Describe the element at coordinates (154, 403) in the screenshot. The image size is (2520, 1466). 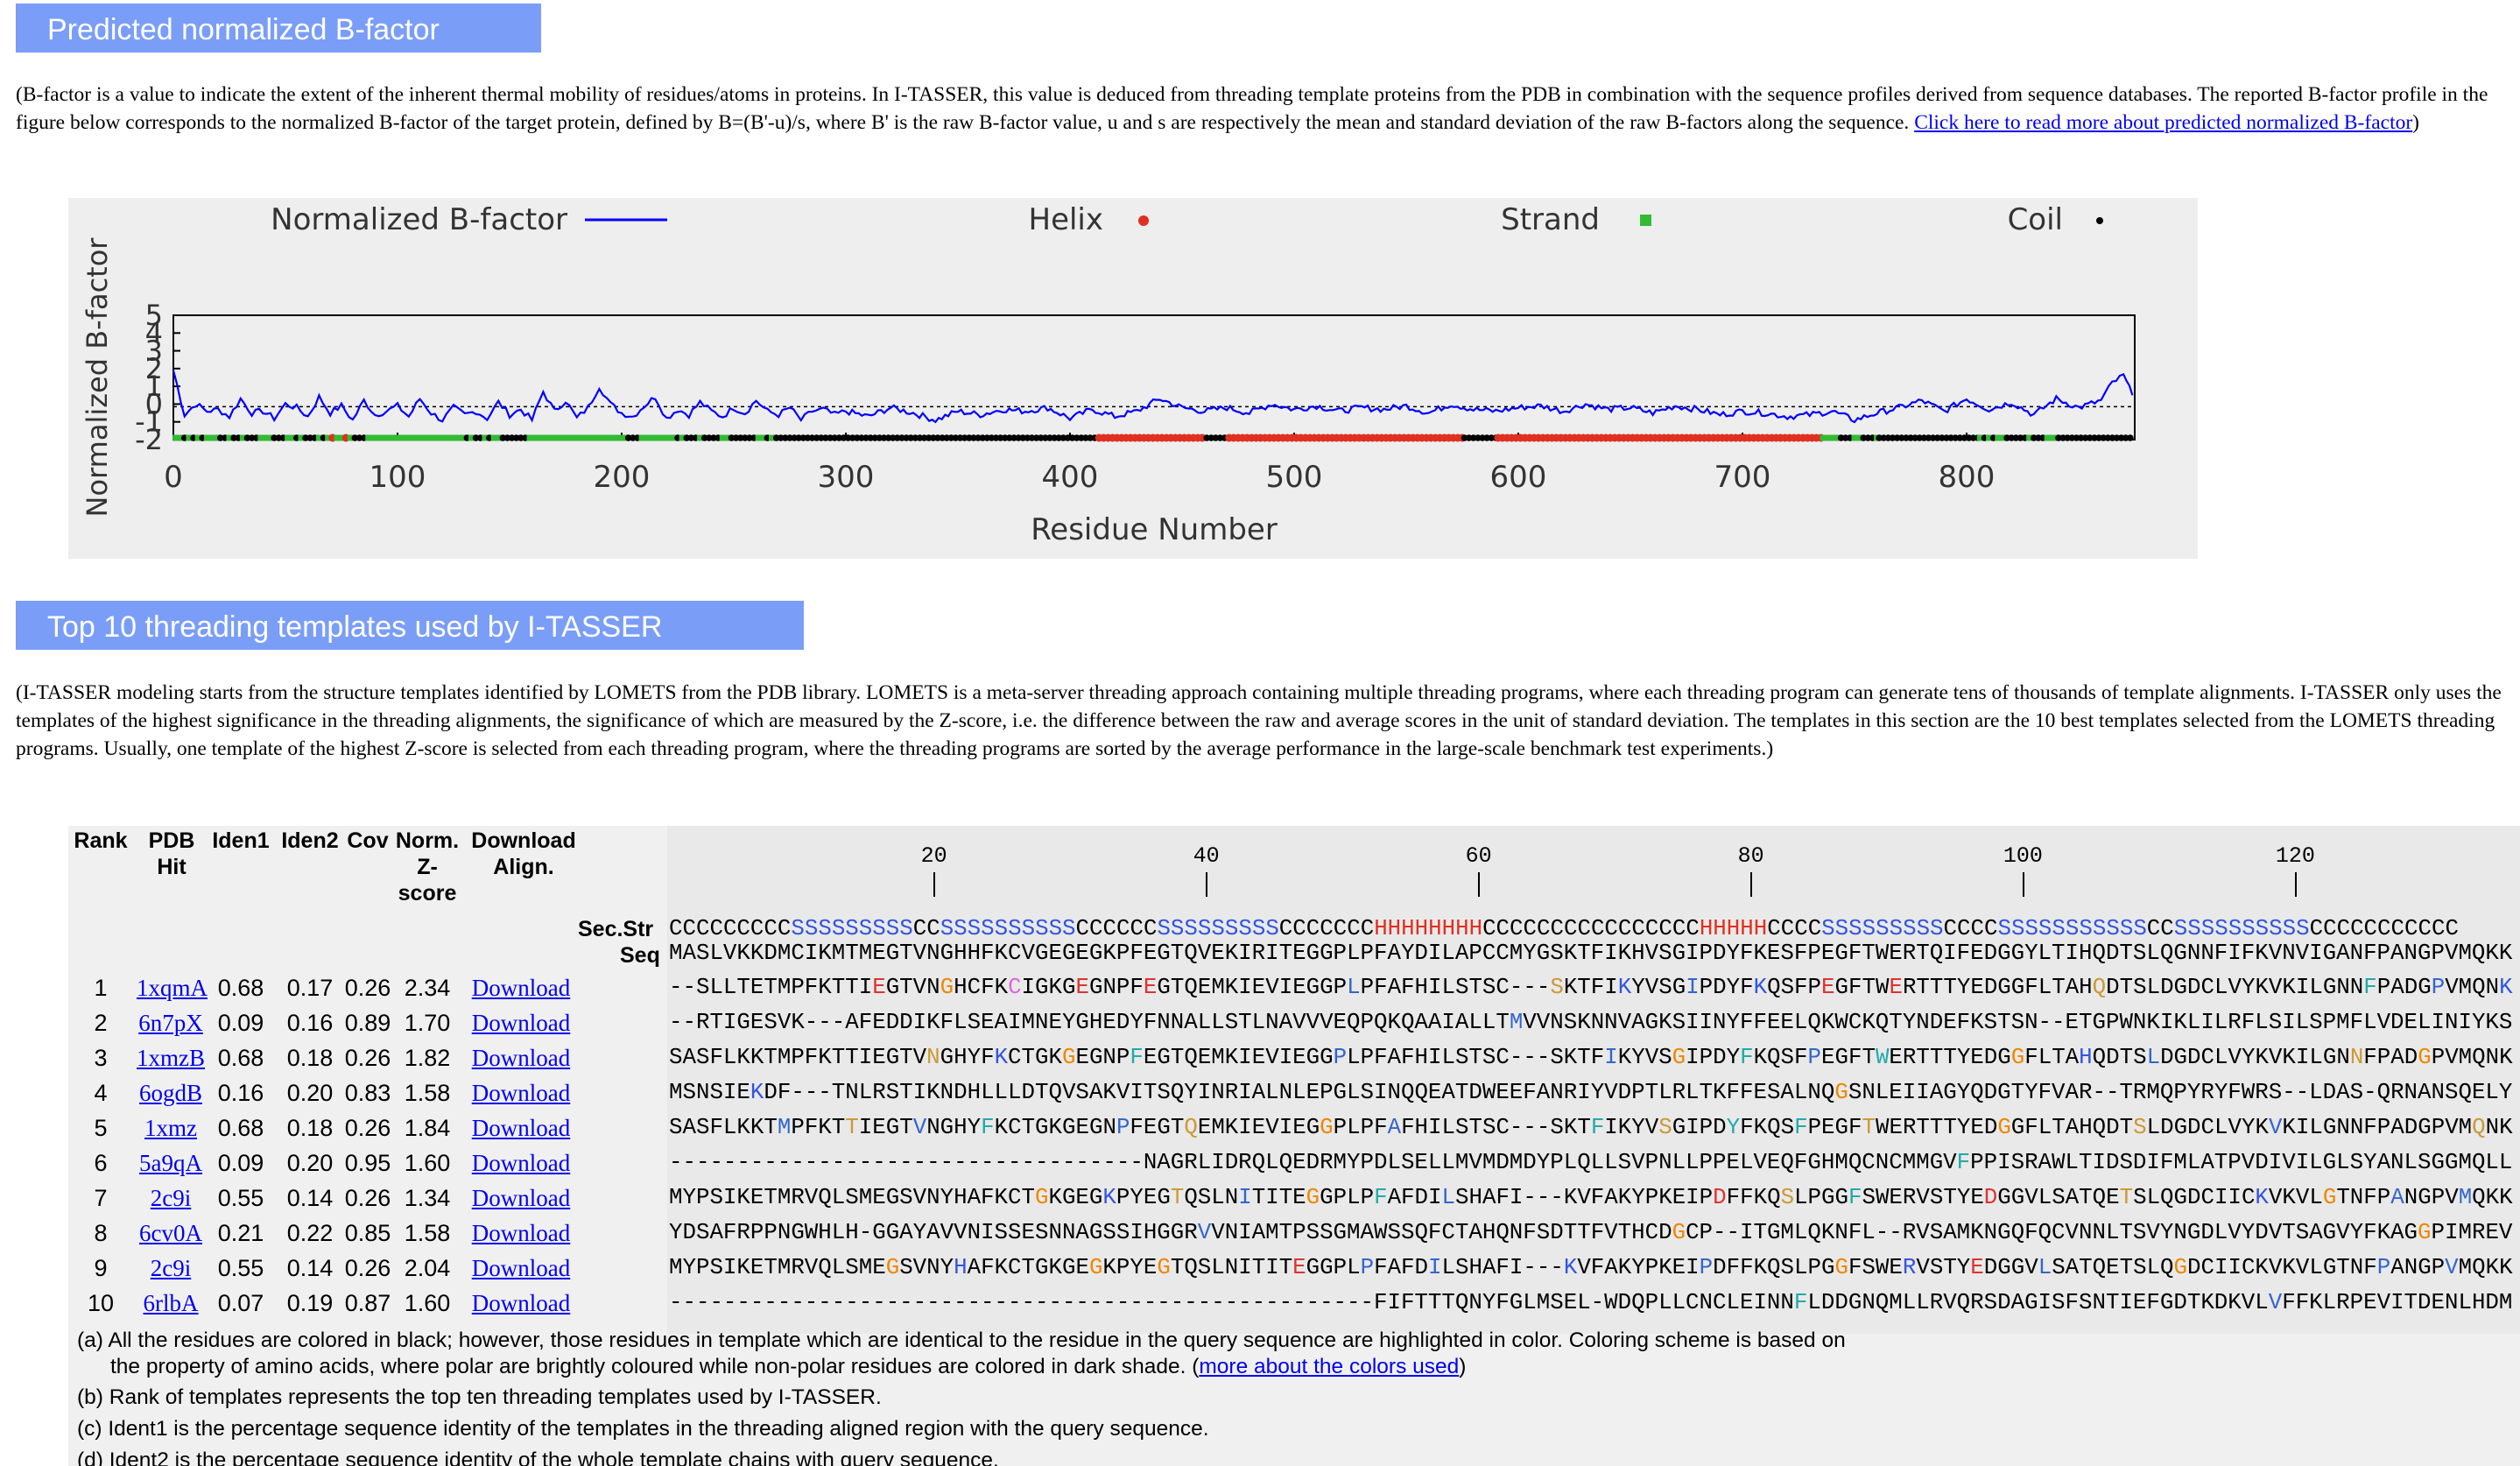
I see `y-tick-label: 0` at that location.